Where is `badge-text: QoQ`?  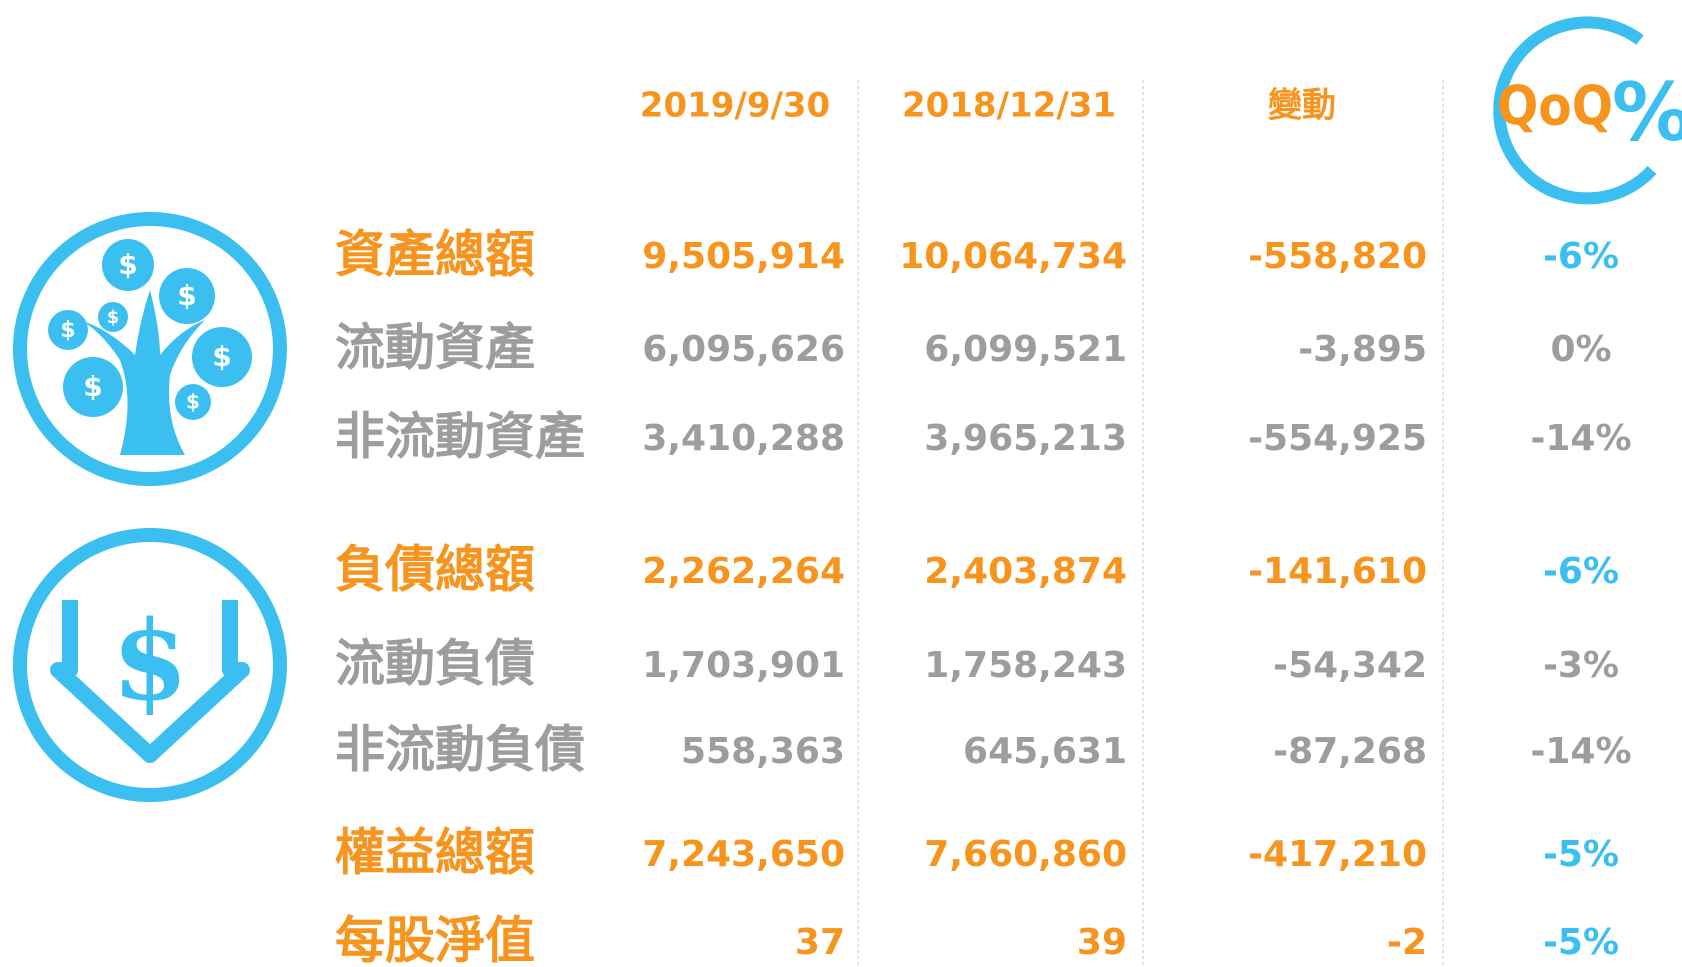
badge-text: QoQ is located at coordinates (1555, 106).